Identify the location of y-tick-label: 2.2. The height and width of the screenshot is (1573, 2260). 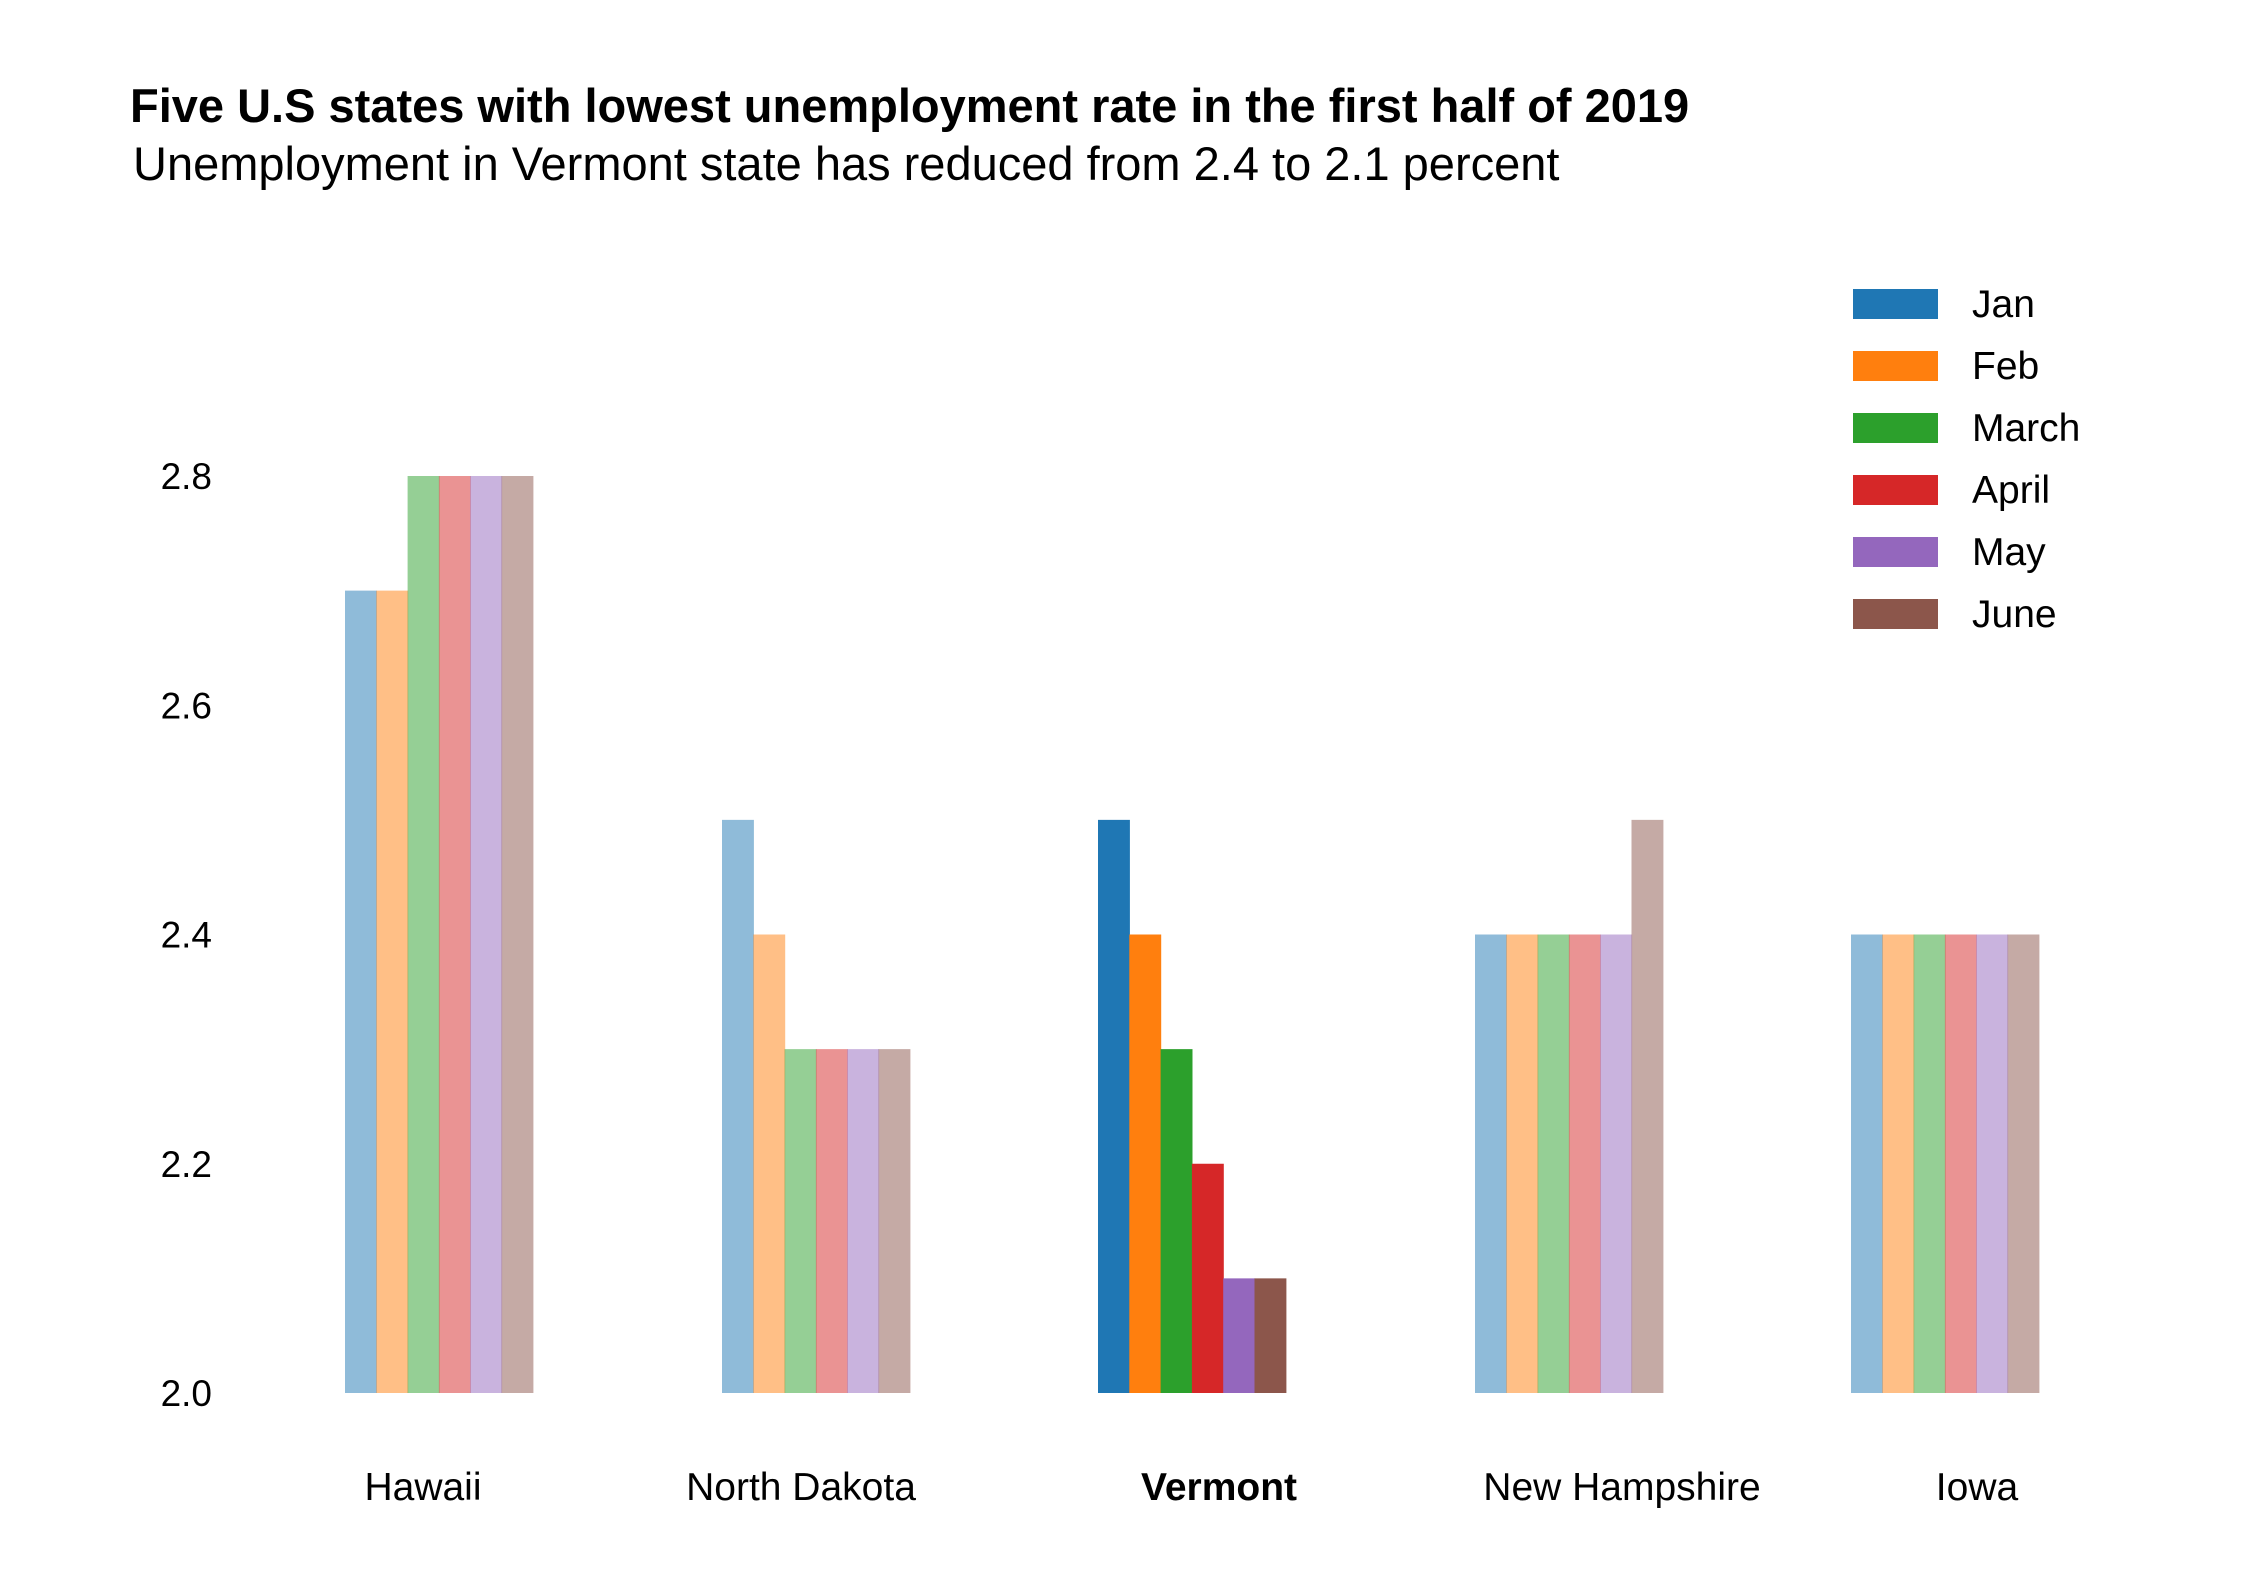
(186, 1164).